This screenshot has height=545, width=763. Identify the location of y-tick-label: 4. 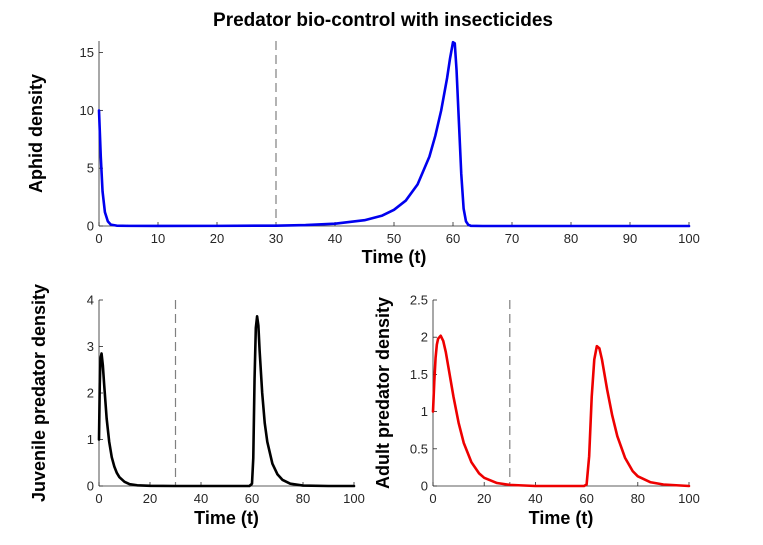
(90, 300).